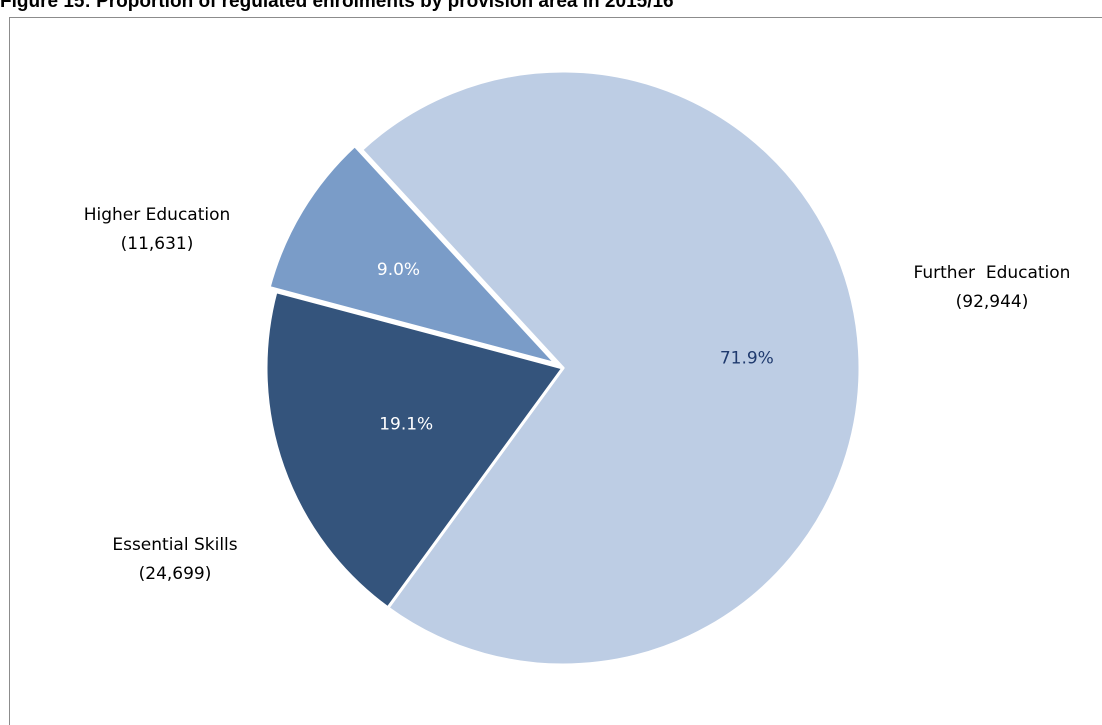 The image size is (1102, 725). What do you see at coordinates (747, 358) in the screenshot?
I see `pie-percent-label: 71.9%` at bounding box center [747, 358].